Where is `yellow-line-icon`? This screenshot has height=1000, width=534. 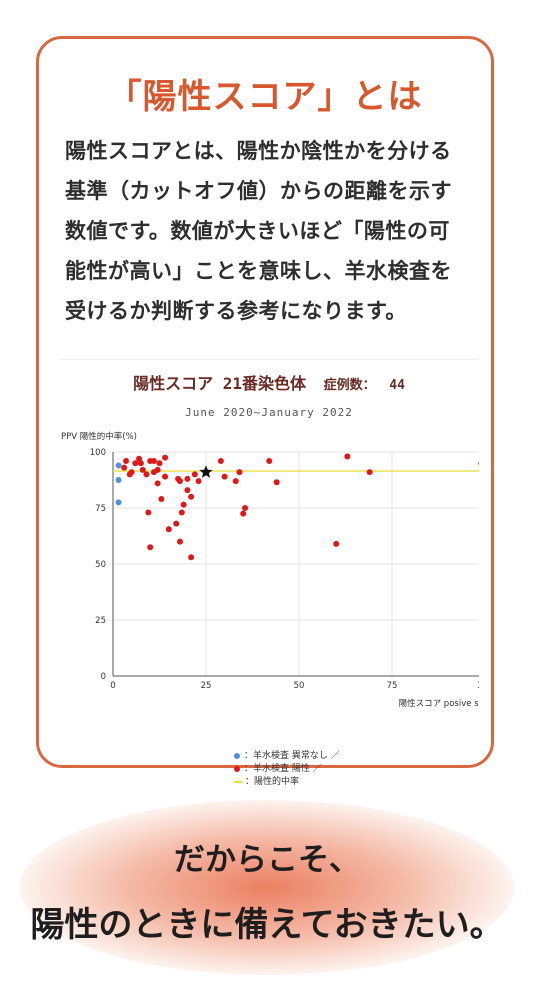 yellow-line-icon is located at coordinates (238, 781).